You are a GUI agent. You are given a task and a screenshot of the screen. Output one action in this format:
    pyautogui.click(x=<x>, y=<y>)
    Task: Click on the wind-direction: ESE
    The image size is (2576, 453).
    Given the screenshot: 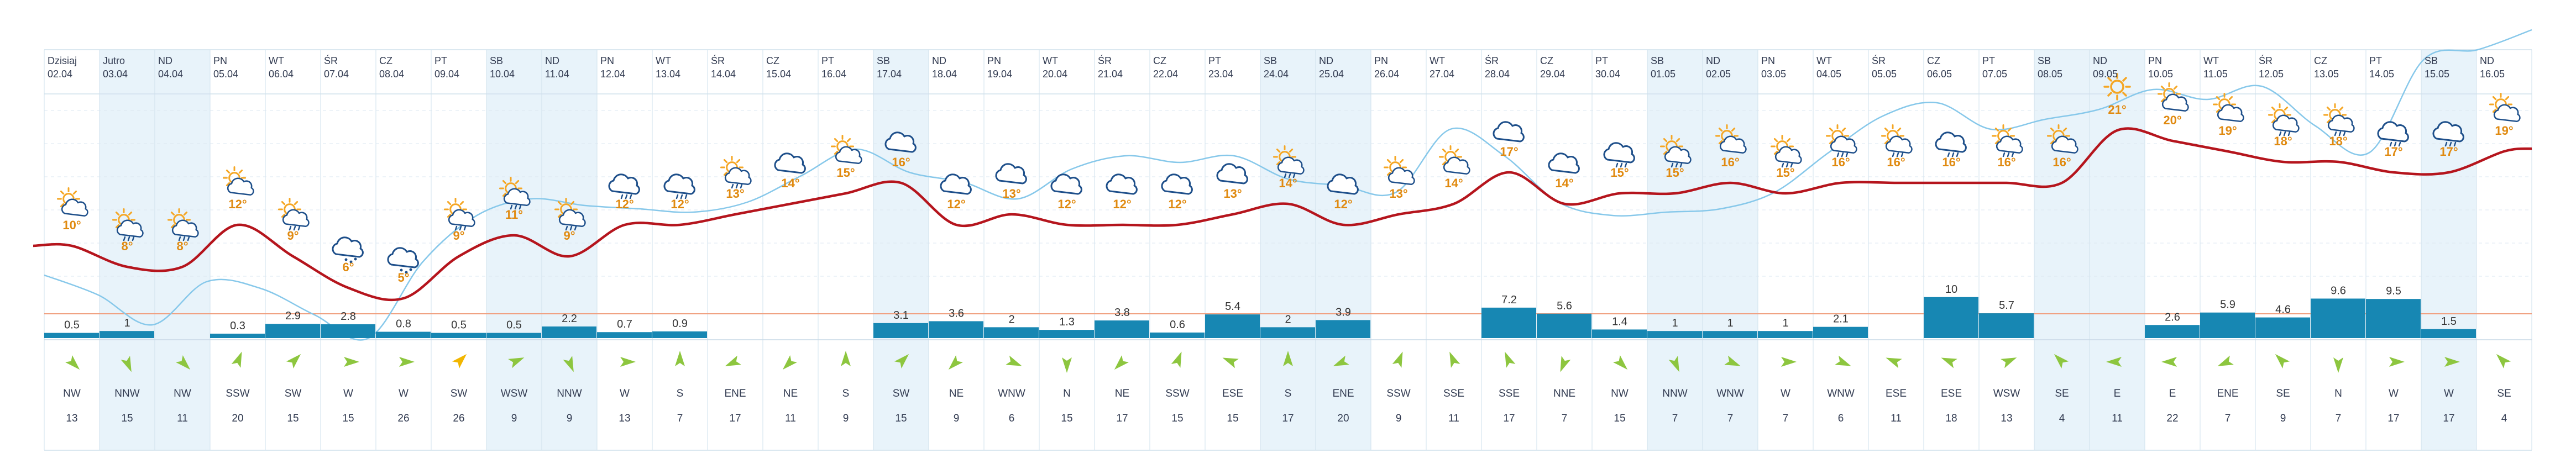 What is the action you would take?
    pyautogui.click(x=1897, y=393)
    